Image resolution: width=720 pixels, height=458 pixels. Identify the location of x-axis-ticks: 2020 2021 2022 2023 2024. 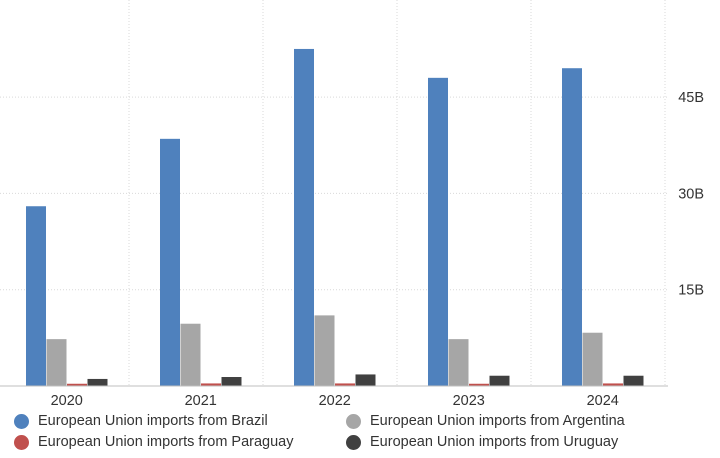
(335, 401).